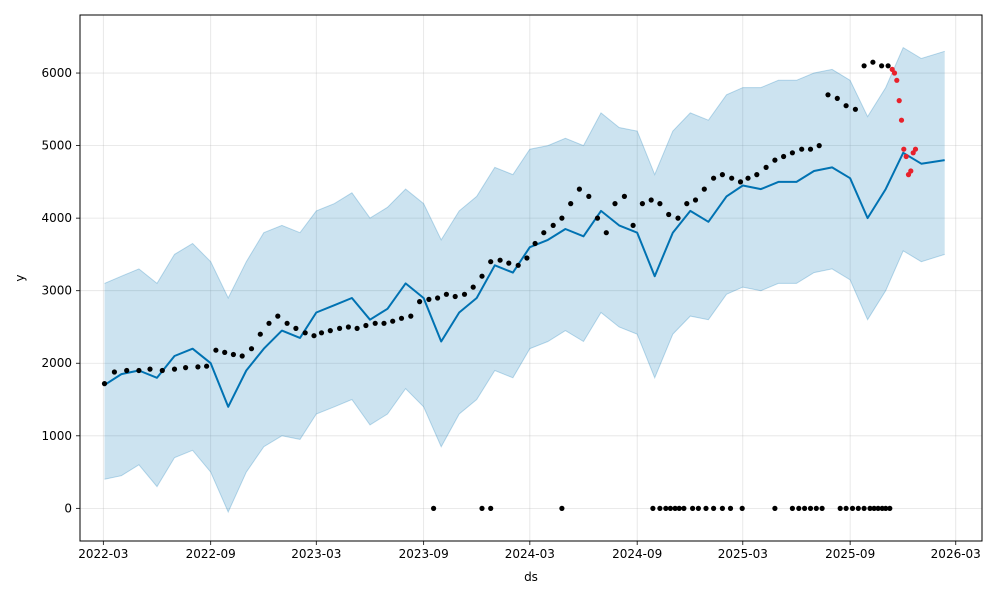 This screenshot has width=1000, height=600. I want to click on y-tick-label: 2000, so click(56, 363).